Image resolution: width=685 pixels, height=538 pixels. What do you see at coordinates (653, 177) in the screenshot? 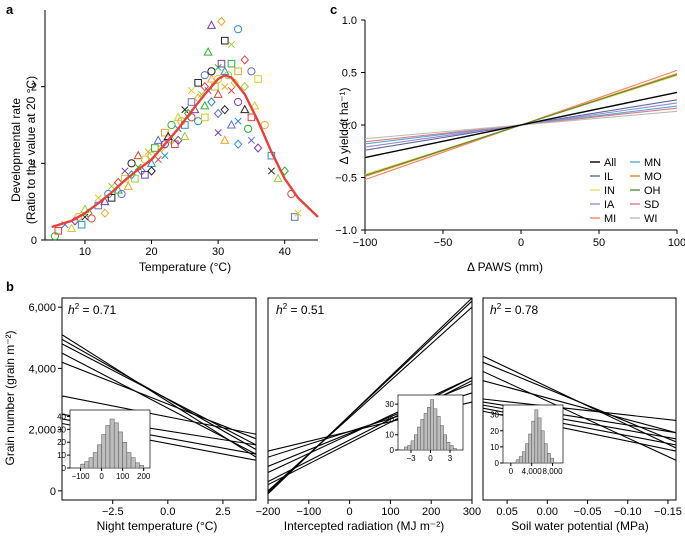
I see `legend-label-mo: MO` at bounding box center [653, 177].